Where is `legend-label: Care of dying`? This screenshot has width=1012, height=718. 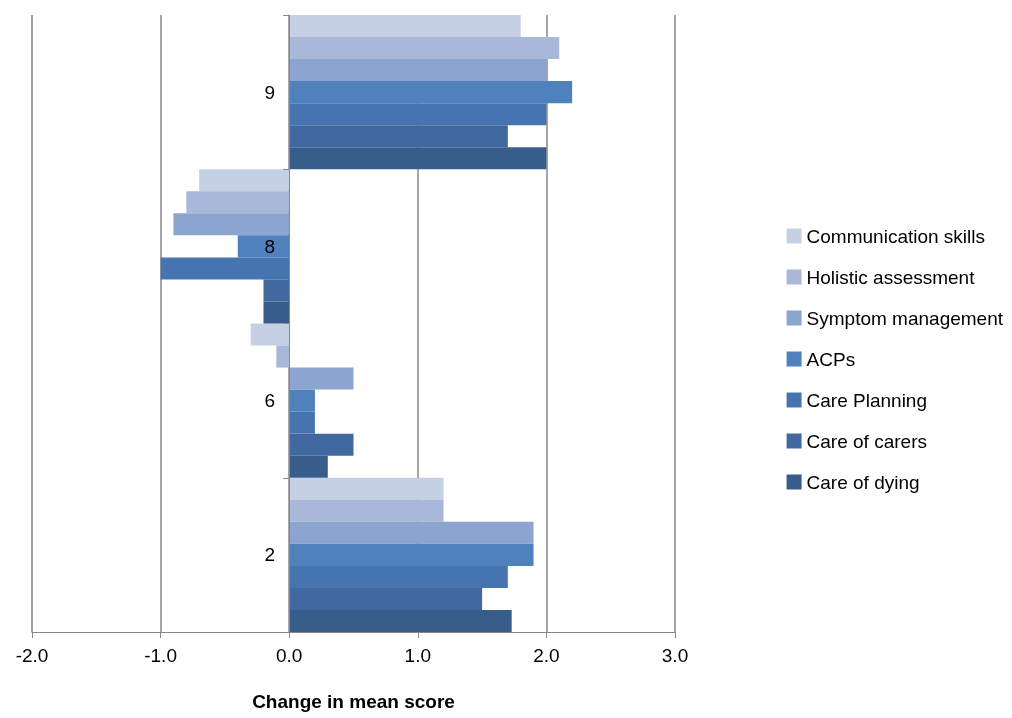
legend-label: Care of dying is located at coordinates (863, 482).